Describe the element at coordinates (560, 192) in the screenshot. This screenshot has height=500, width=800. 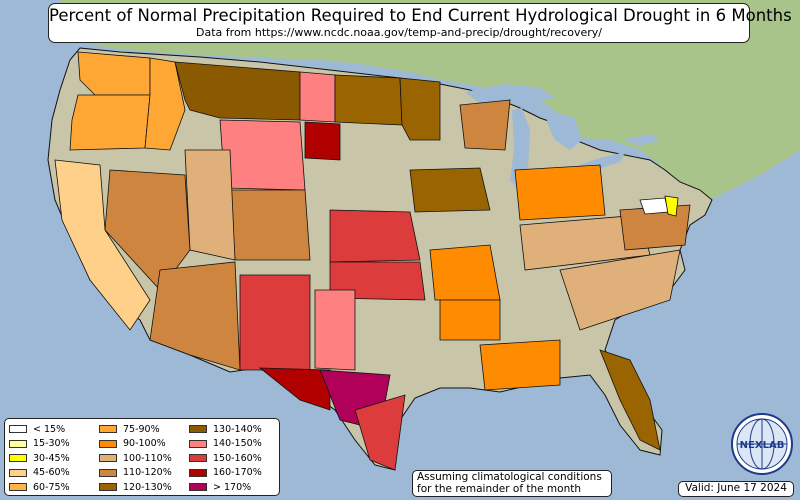
I see `region-ohio-valley` at that location.